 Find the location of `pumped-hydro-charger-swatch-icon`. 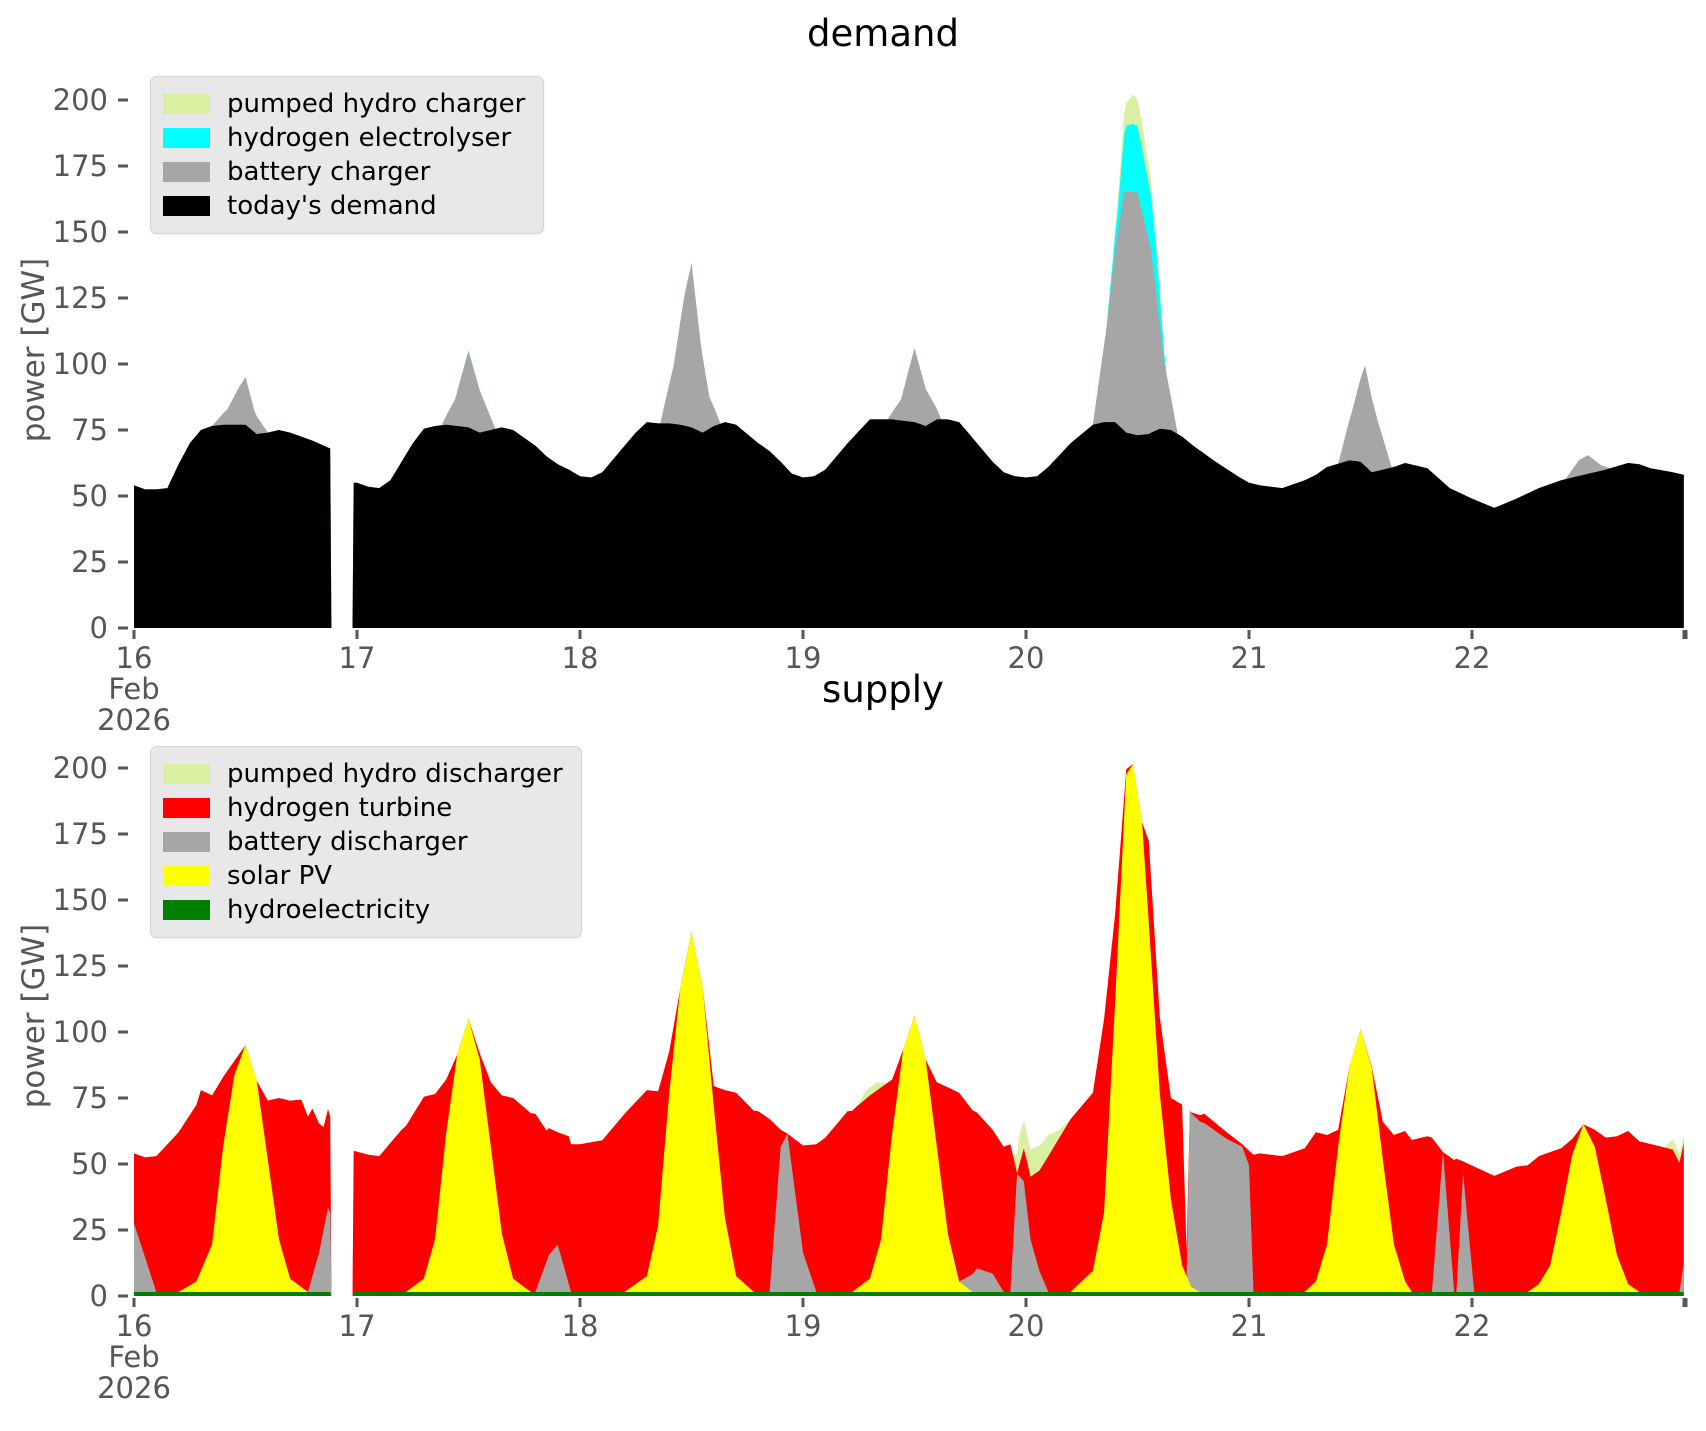

pumped-hydro-charger-swatch-icon is located at coordinates (186, 104).